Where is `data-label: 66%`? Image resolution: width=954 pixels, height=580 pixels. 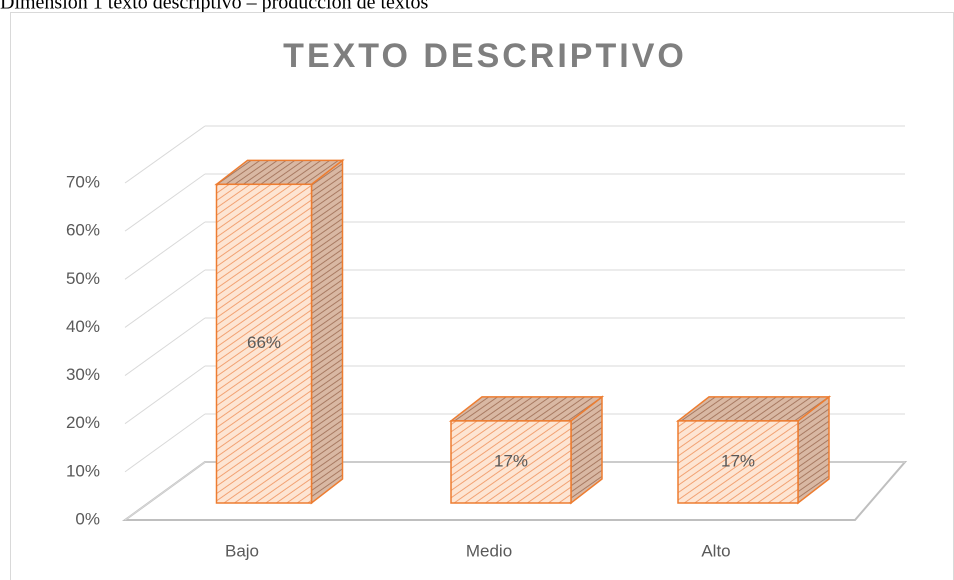
data-label: 66% is located at coordinates (264, 342).